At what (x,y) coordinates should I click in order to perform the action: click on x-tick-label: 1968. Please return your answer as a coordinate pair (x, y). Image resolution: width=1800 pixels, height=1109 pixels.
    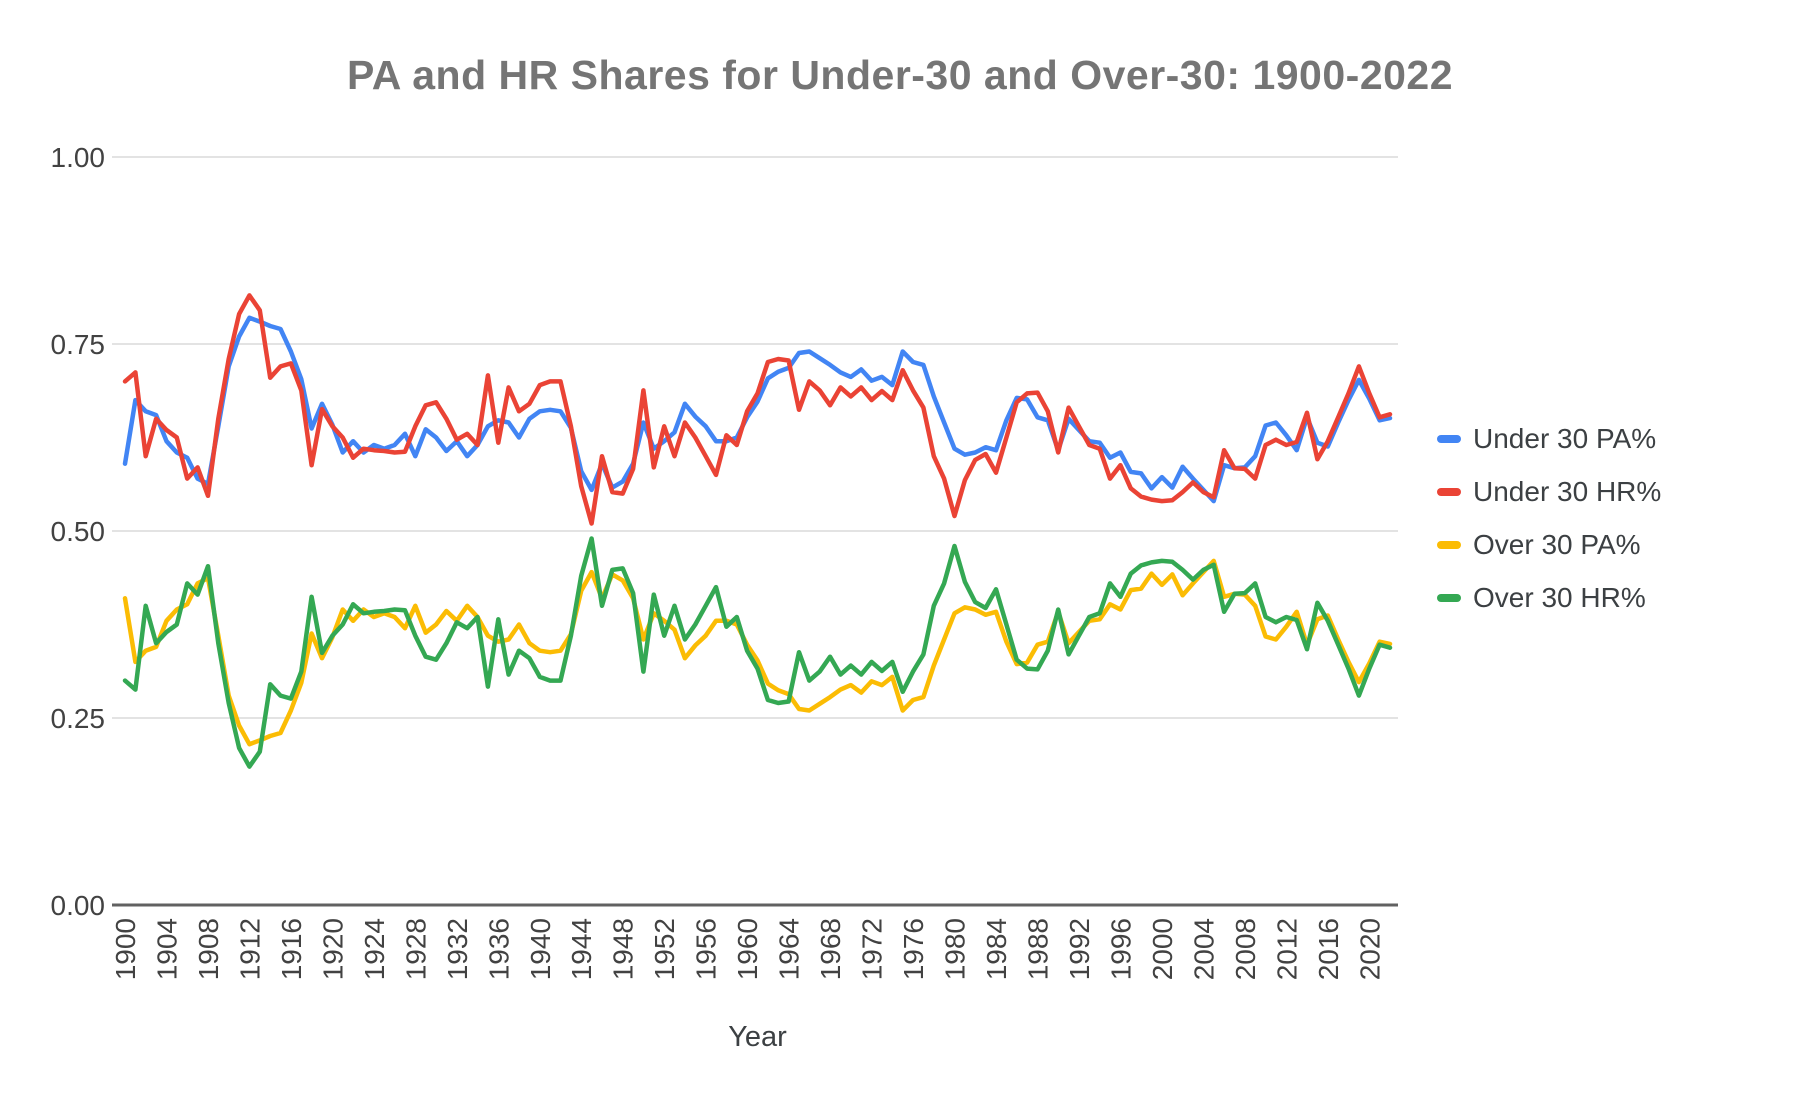
    Looking at the image, I should click on (830, 949).